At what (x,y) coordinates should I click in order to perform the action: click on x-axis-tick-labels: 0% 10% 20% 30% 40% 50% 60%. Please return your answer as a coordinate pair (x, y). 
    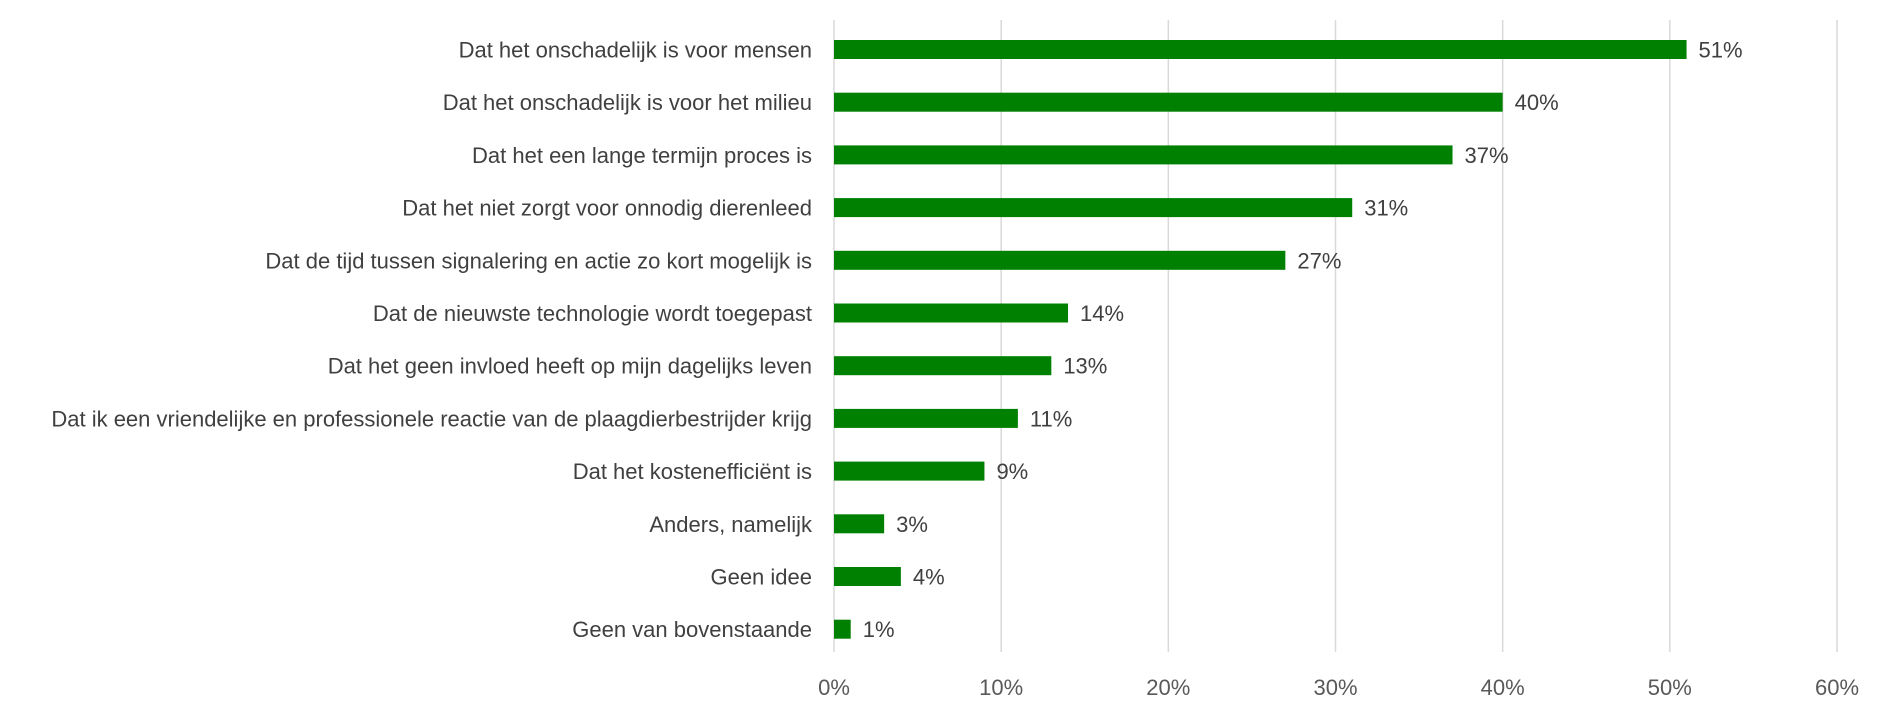
    Looking at the image, I should click on (1338, 687).